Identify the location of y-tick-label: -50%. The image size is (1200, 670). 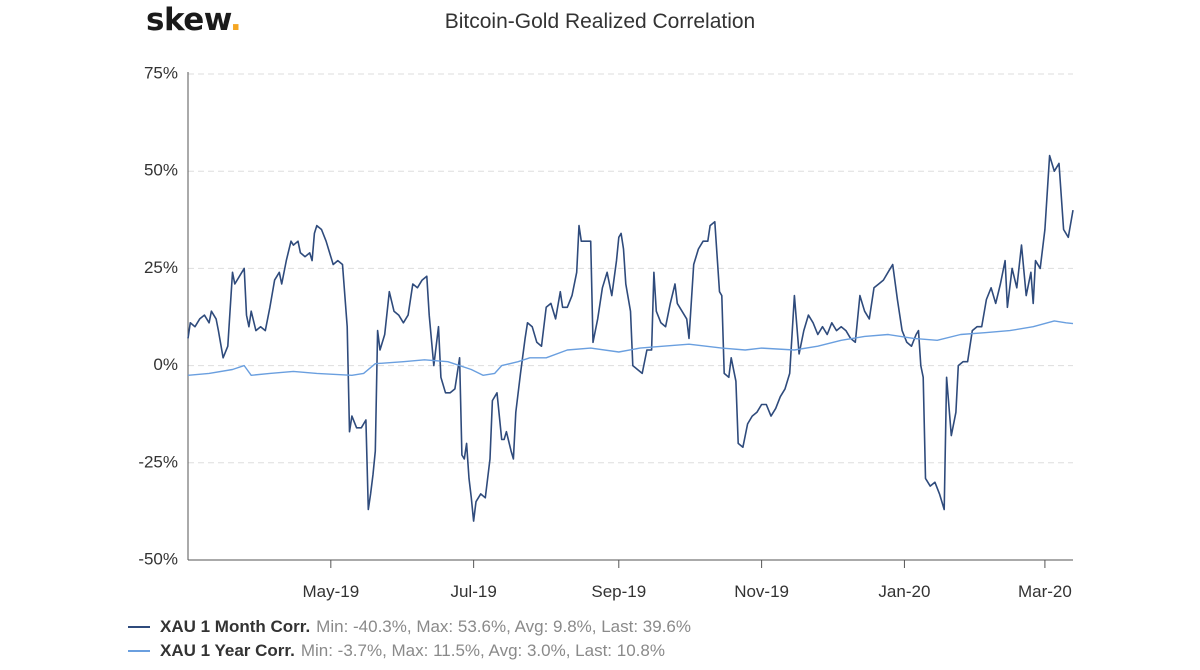
(158, 558).